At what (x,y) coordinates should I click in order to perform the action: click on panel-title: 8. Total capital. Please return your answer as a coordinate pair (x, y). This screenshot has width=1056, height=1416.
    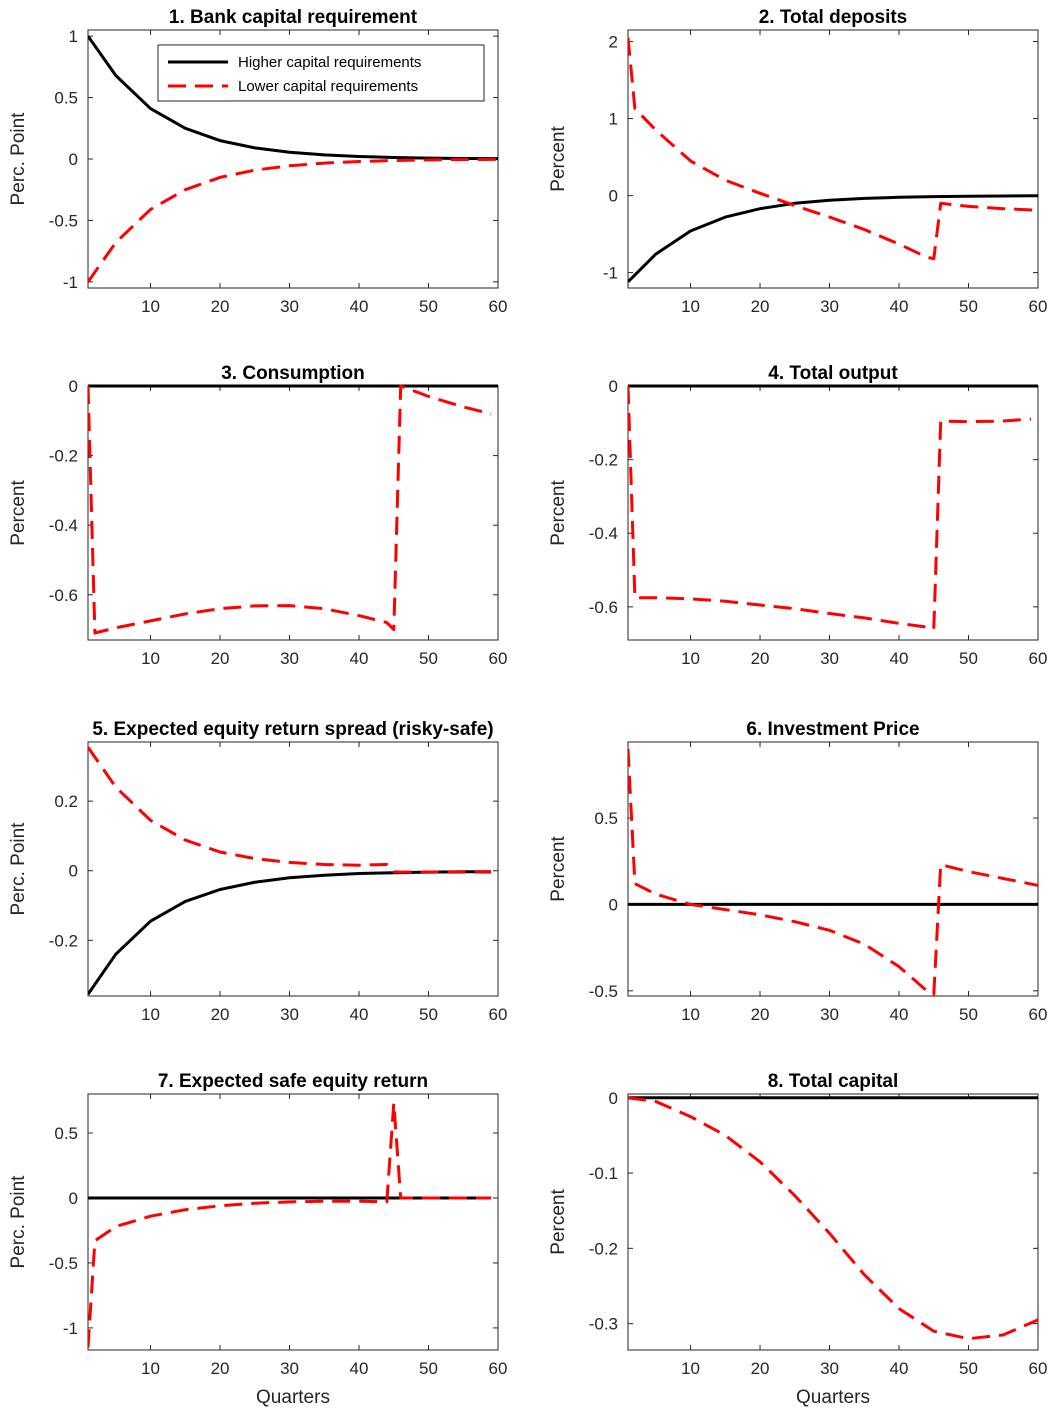
    Looking at the image, I should click on (833, 1081).